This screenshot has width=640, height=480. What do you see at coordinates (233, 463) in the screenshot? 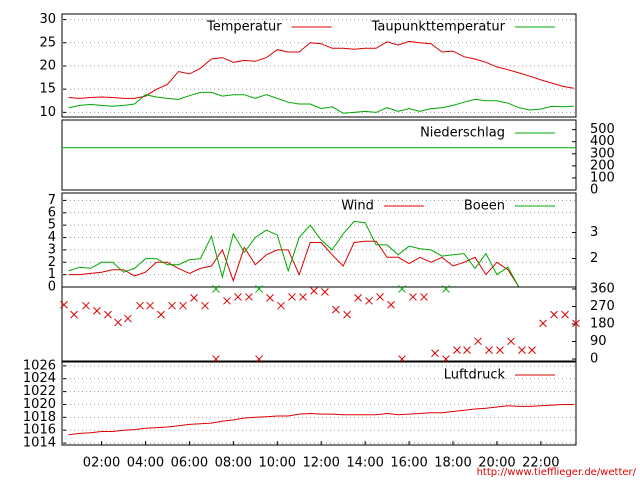
I see `x-tick-label: 08:00` at bounding box center [233, 463].